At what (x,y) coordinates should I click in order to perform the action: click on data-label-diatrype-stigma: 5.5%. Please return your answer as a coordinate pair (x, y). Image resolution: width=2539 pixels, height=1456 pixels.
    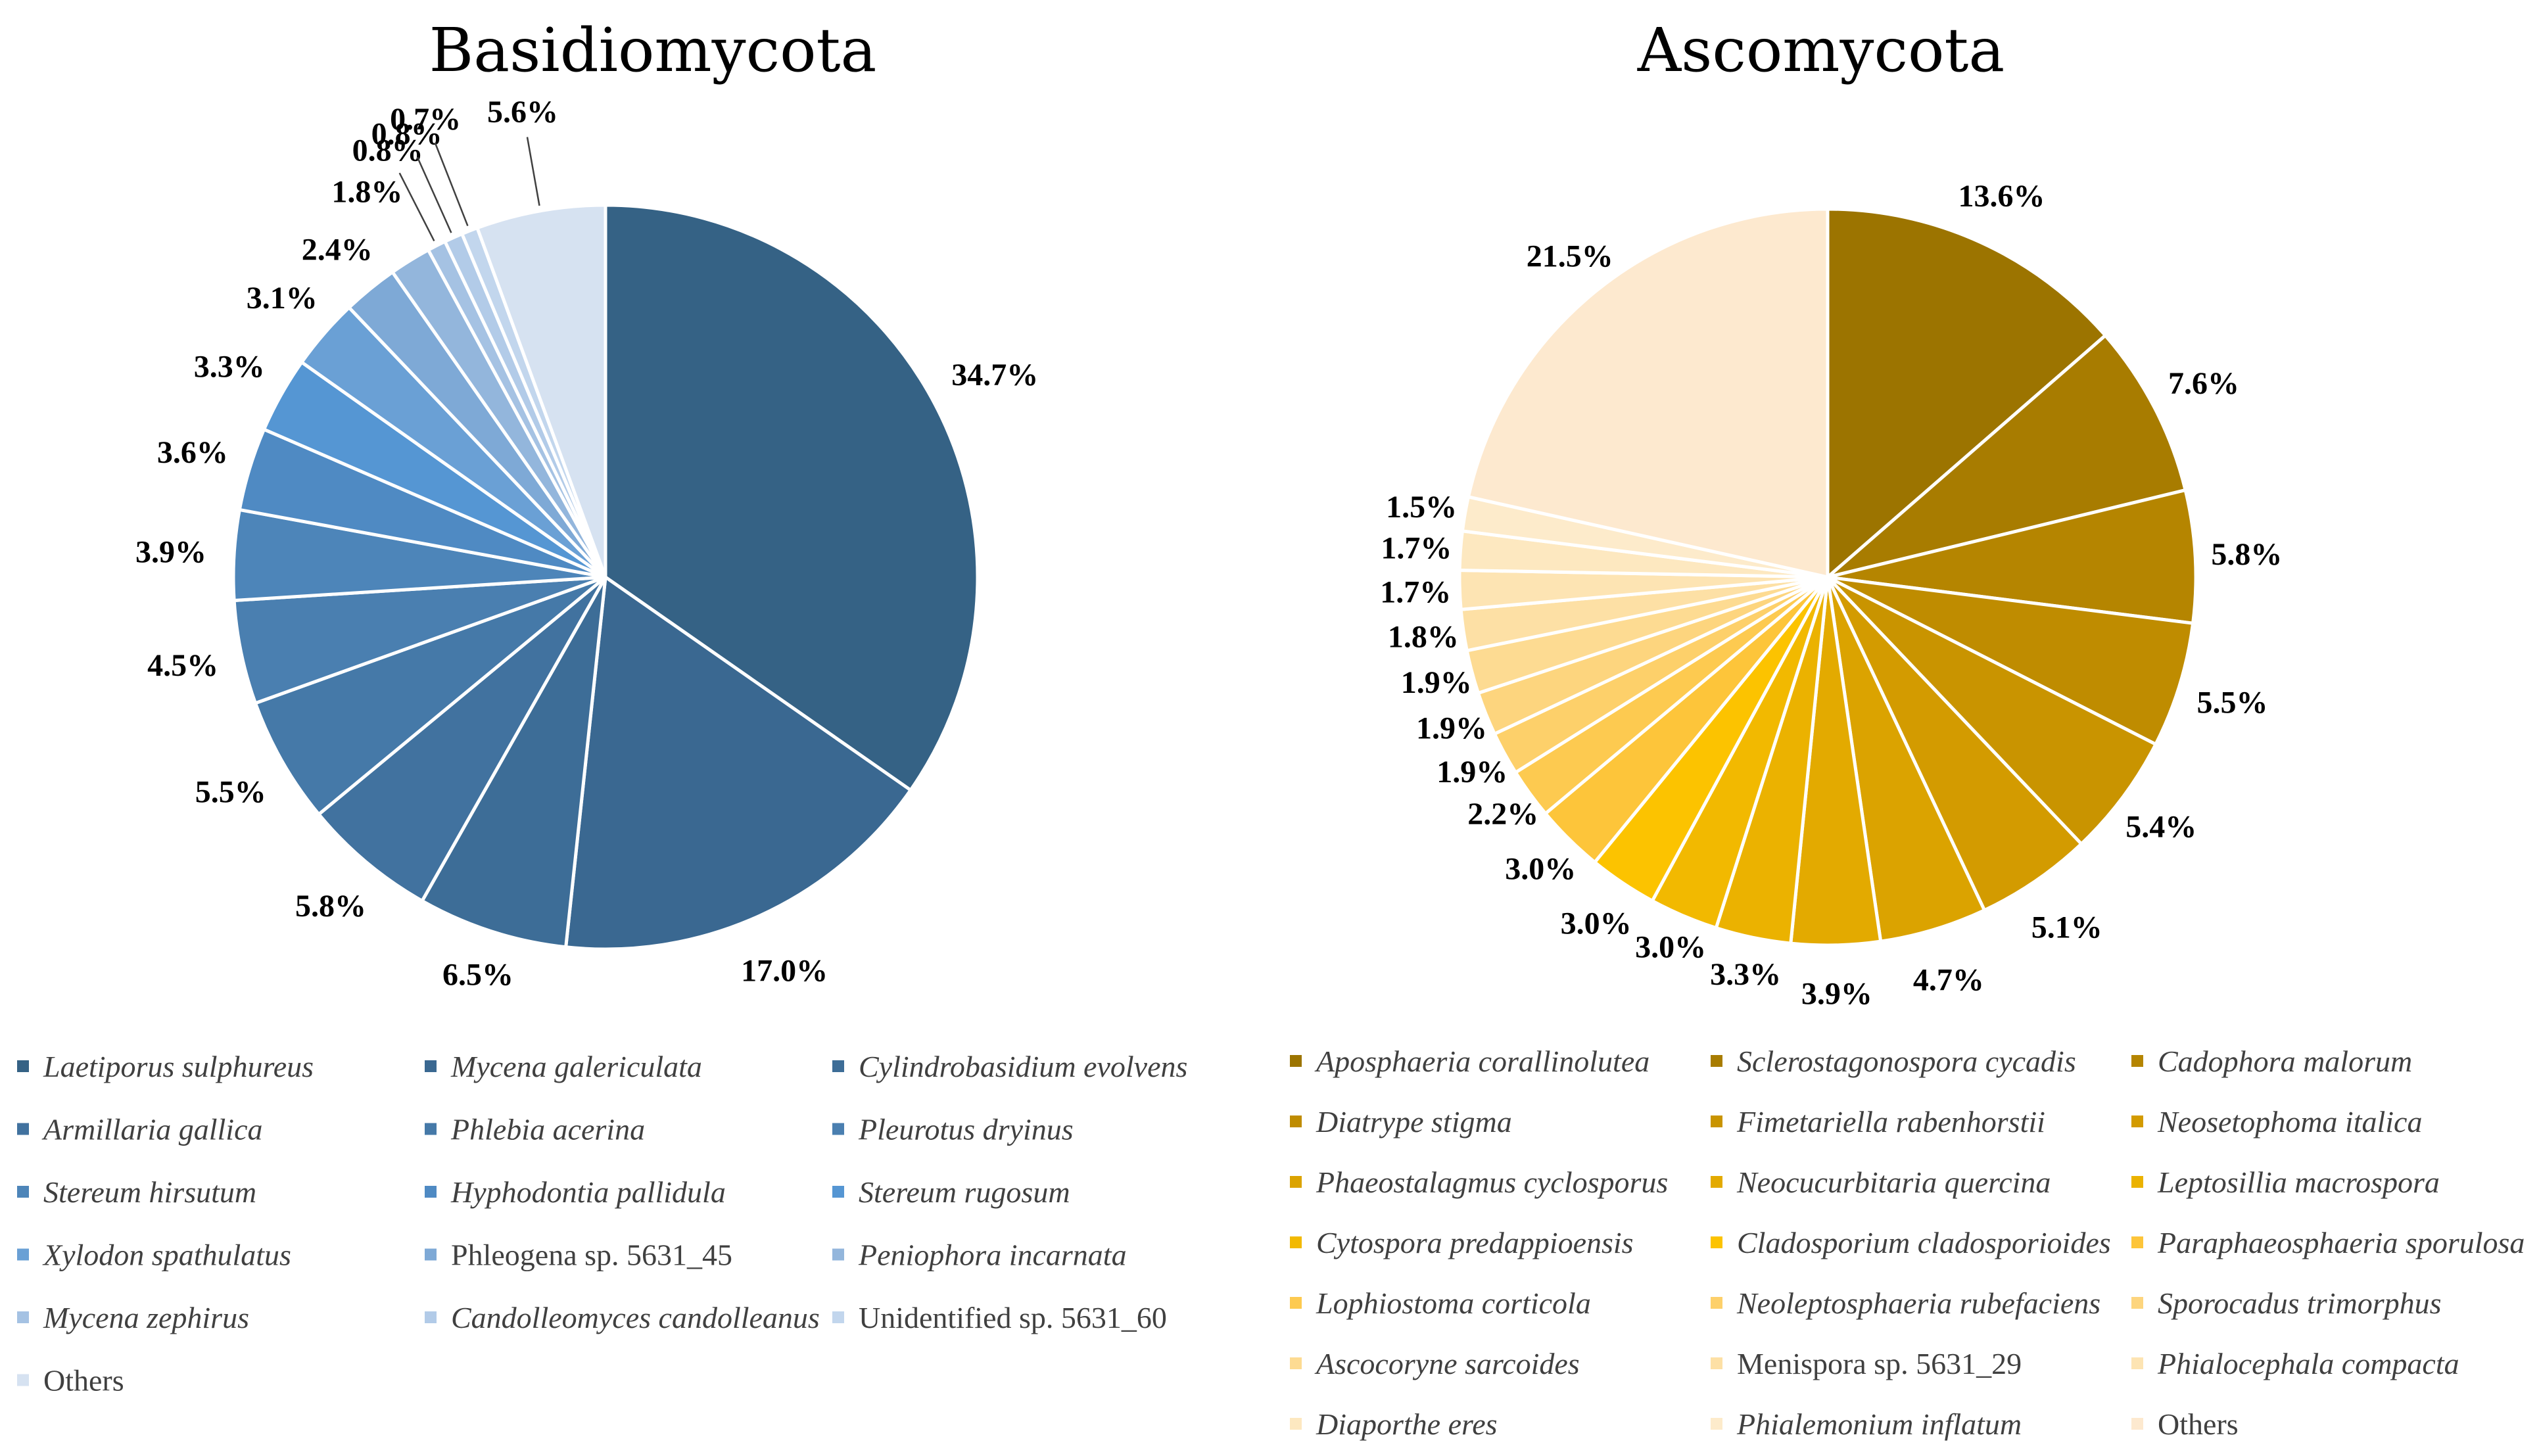
    Looking at the image, I should click on (2232, 702).